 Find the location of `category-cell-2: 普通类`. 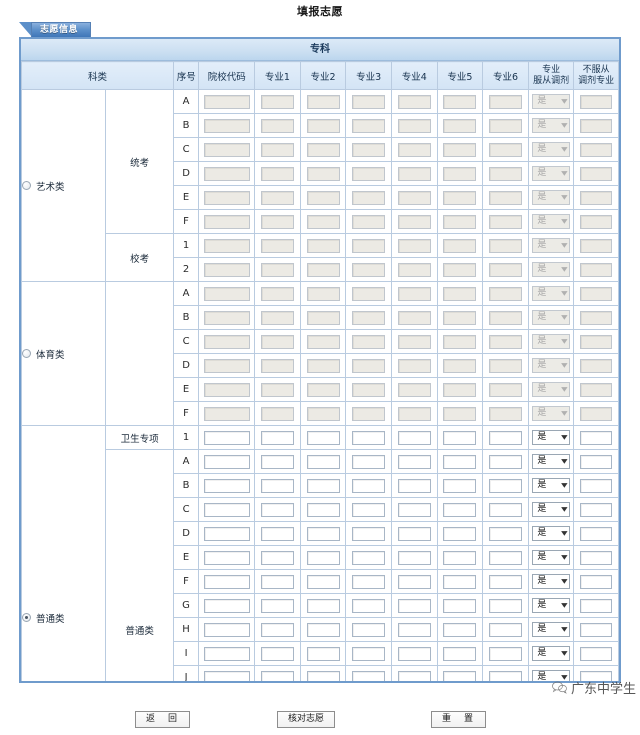

category-cell-2: 普通类 is located at coordinates (64, 553).